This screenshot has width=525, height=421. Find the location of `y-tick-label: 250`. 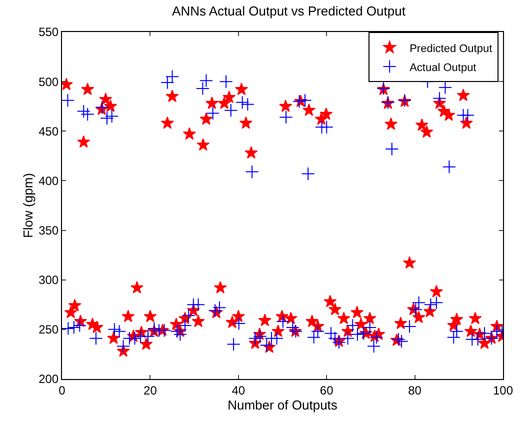

y-tick-label: 250 is located at coordinates (48, 329).